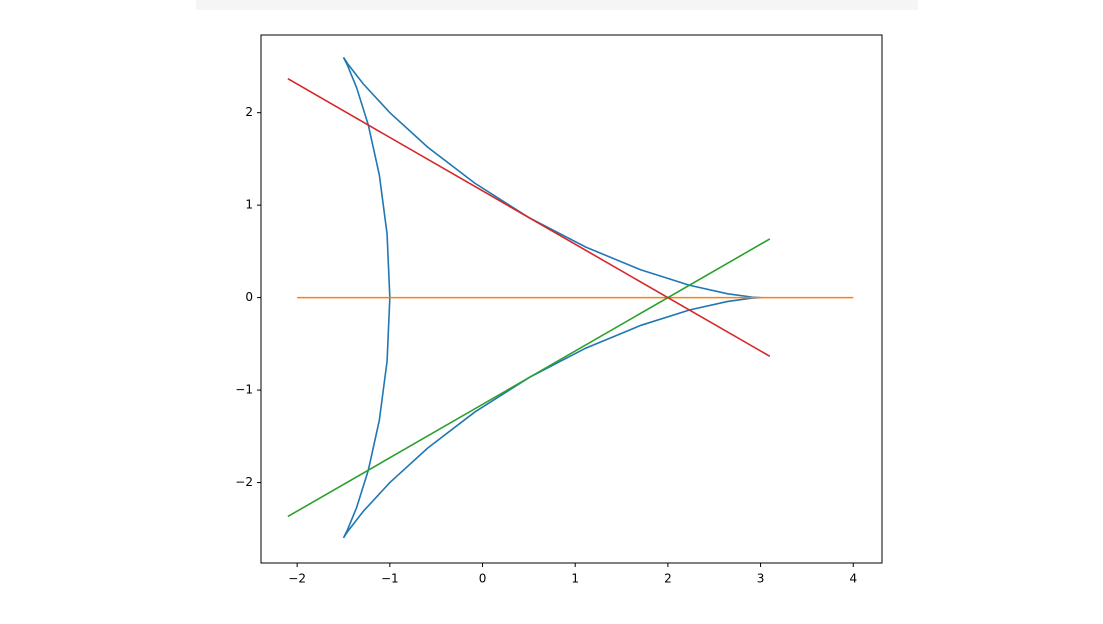 This screenshot has width=1103, height=624. I want to click on y-tick-label: 2, so click(249, 112).